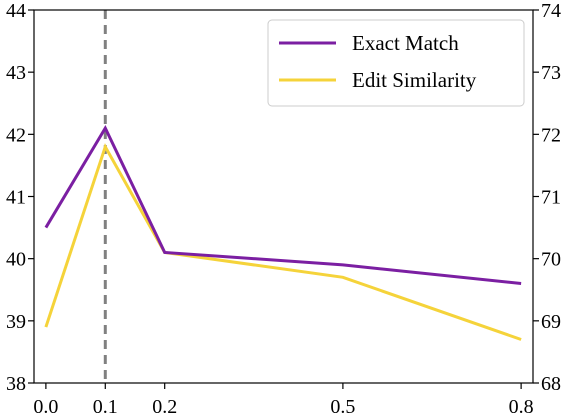  What do you see at coordinates (16, 73) in the screenshot?
I see `left-tick-label: 43` at bounding box center [16, 73].